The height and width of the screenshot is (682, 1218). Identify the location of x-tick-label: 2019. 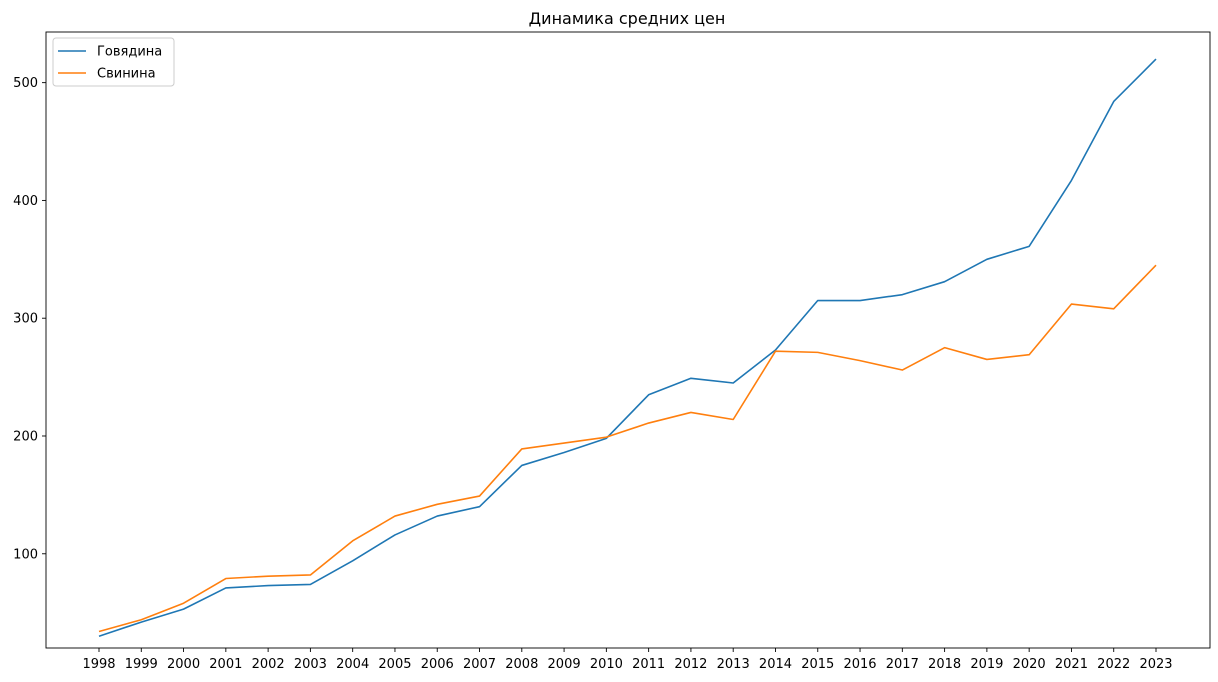
(986, 664).